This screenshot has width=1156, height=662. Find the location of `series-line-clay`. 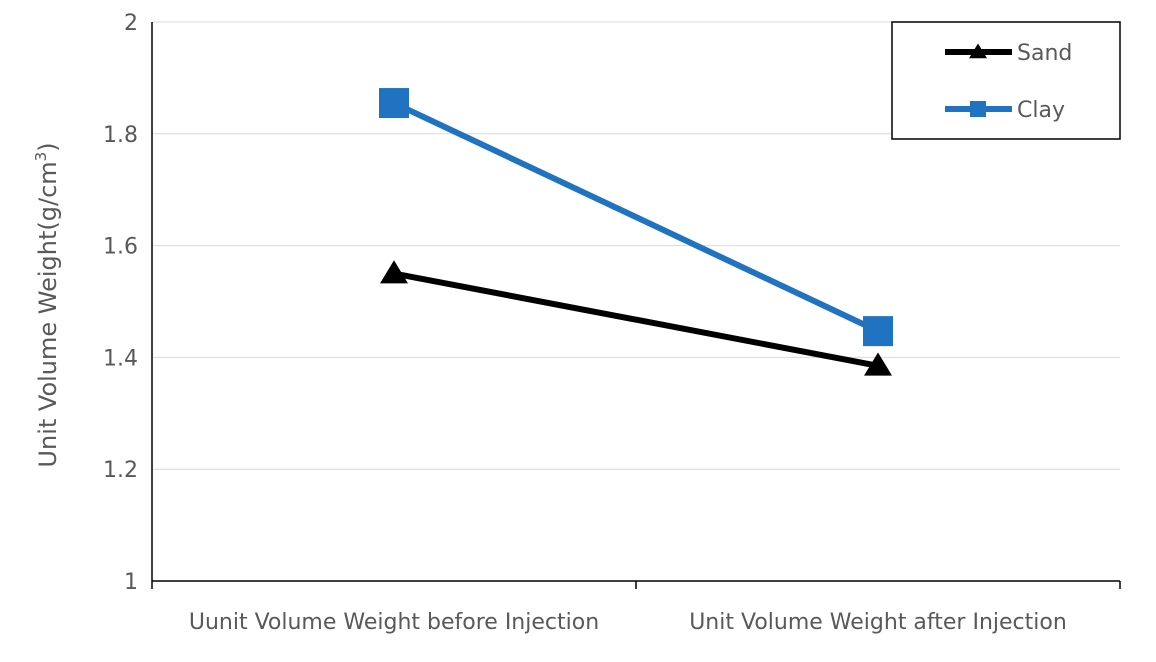

series-line-clay is located at coordinates (636, 217).